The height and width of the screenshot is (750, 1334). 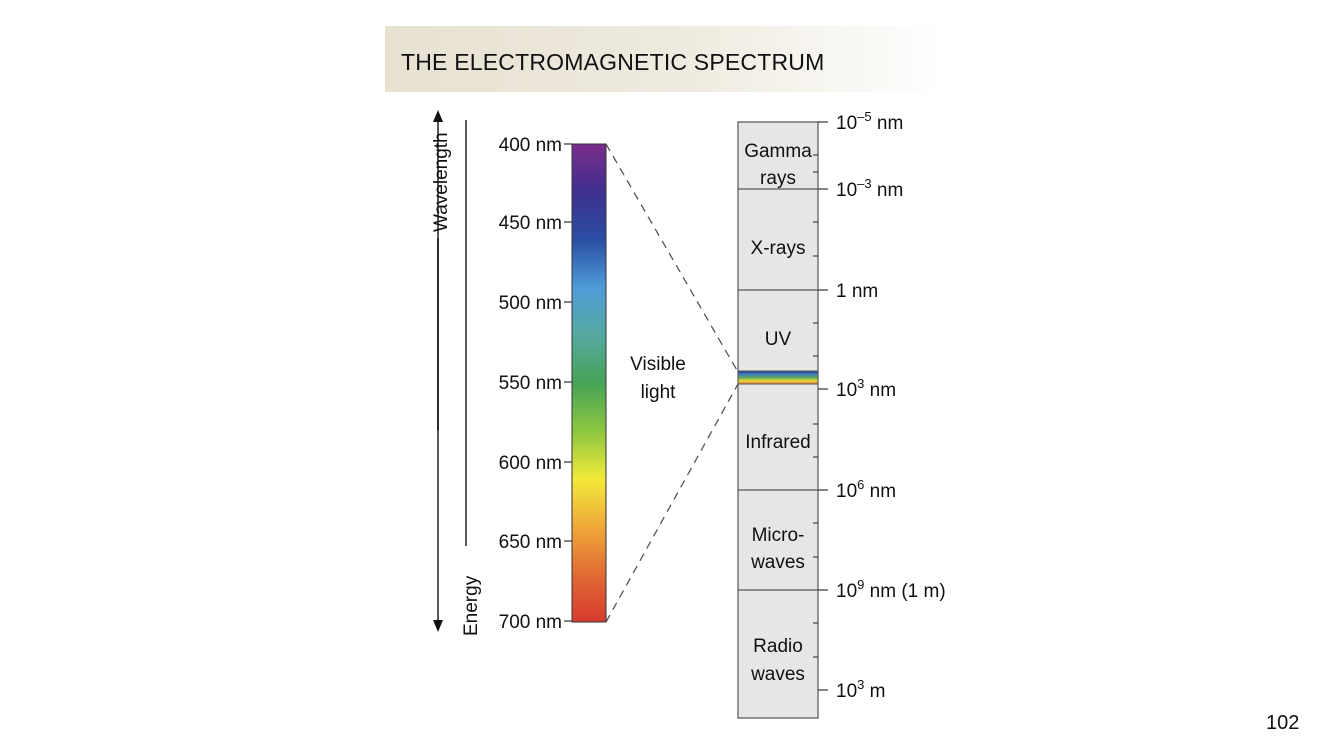 I want to click on band-x-rays-label: X-rays, so click(x=778, y=248).